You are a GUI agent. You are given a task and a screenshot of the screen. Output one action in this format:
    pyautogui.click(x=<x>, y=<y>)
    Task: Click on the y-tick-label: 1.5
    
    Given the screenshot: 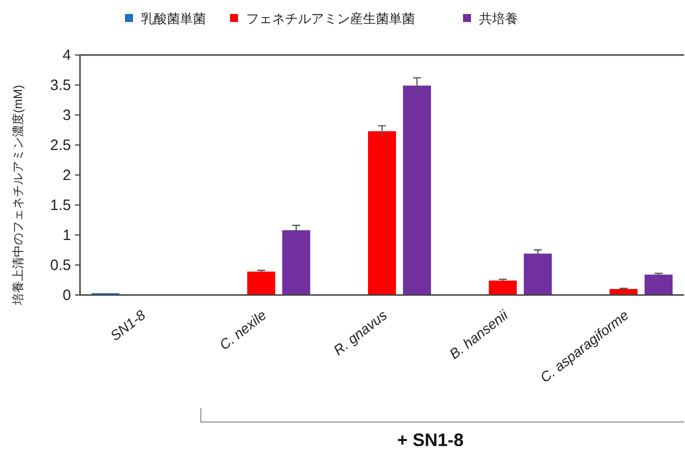 What is the action you would take?
    pyautogui.click(x=60, y=205)
    